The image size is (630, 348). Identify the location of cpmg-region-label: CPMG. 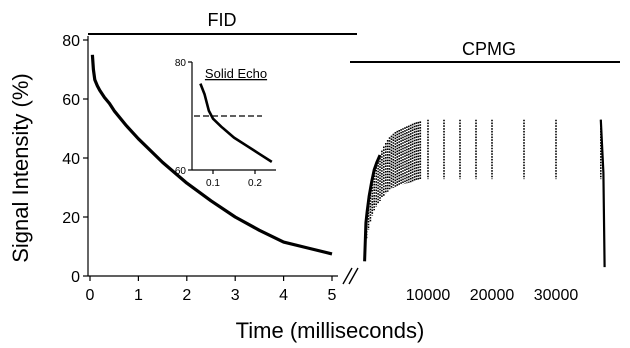
(489, 49).